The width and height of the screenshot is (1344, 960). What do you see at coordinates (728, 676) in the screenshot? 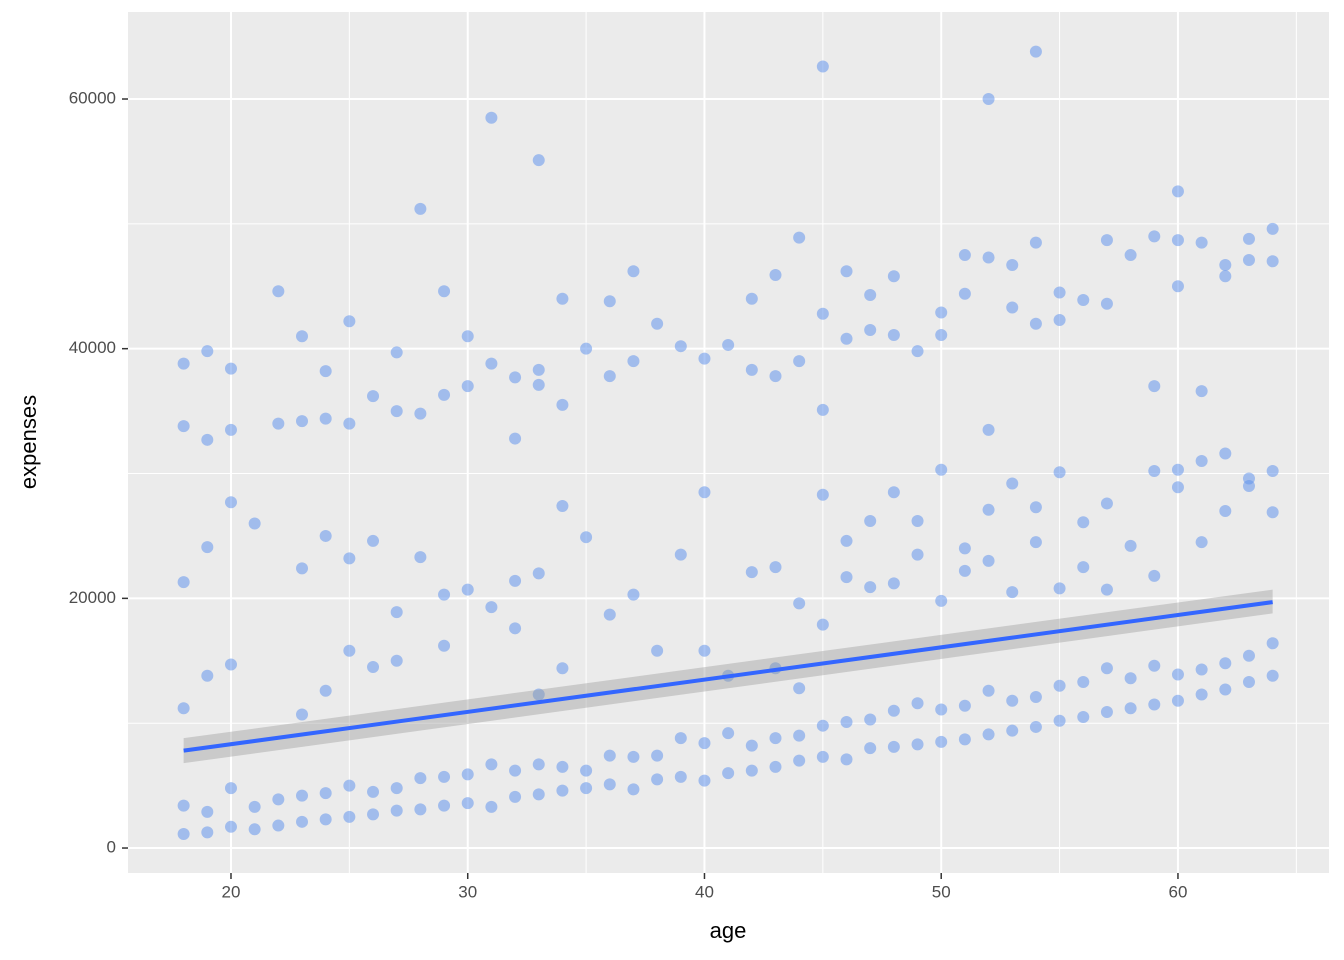
I see `trend-line` at bounding box center [728, 676].